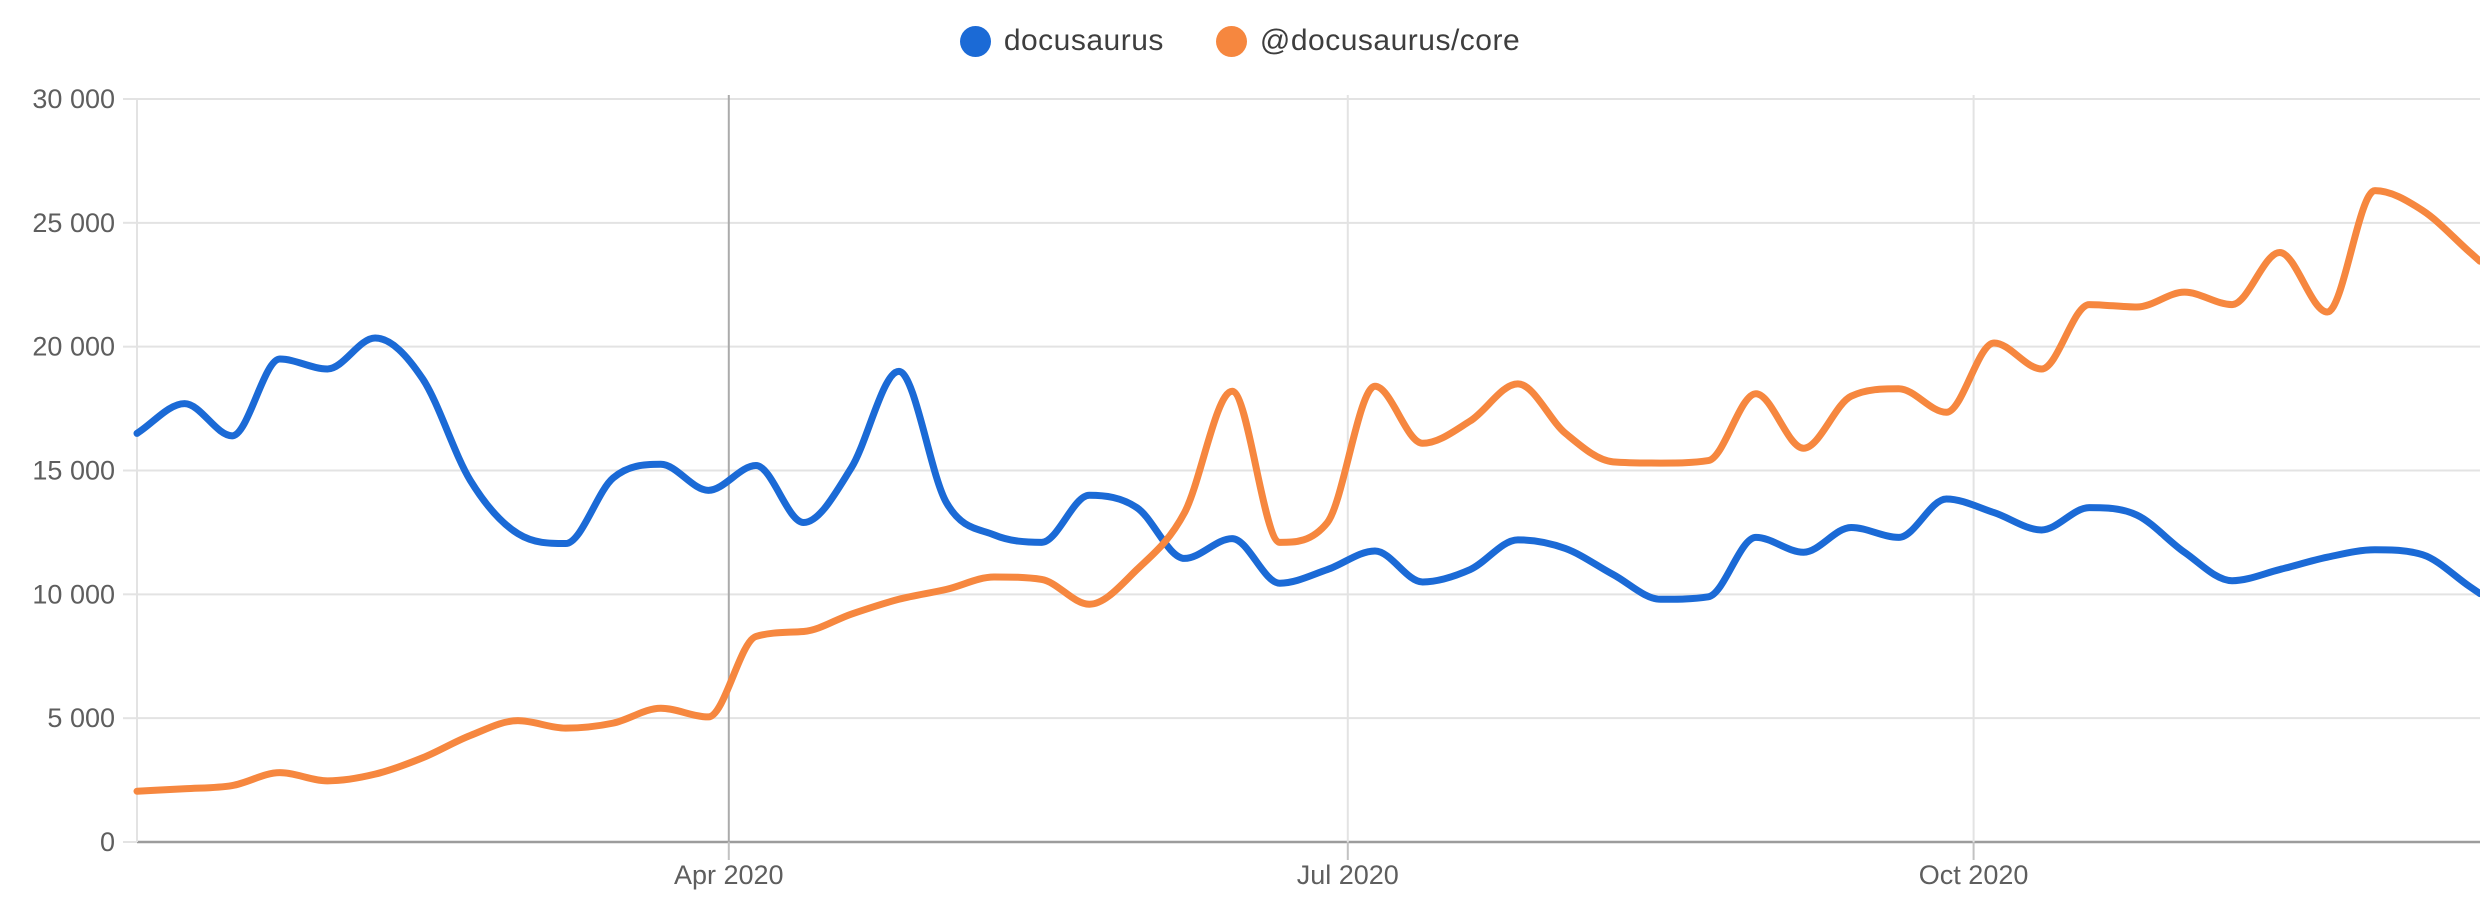  I want to click on y-axis-label: 10 000, so click(73, 594).